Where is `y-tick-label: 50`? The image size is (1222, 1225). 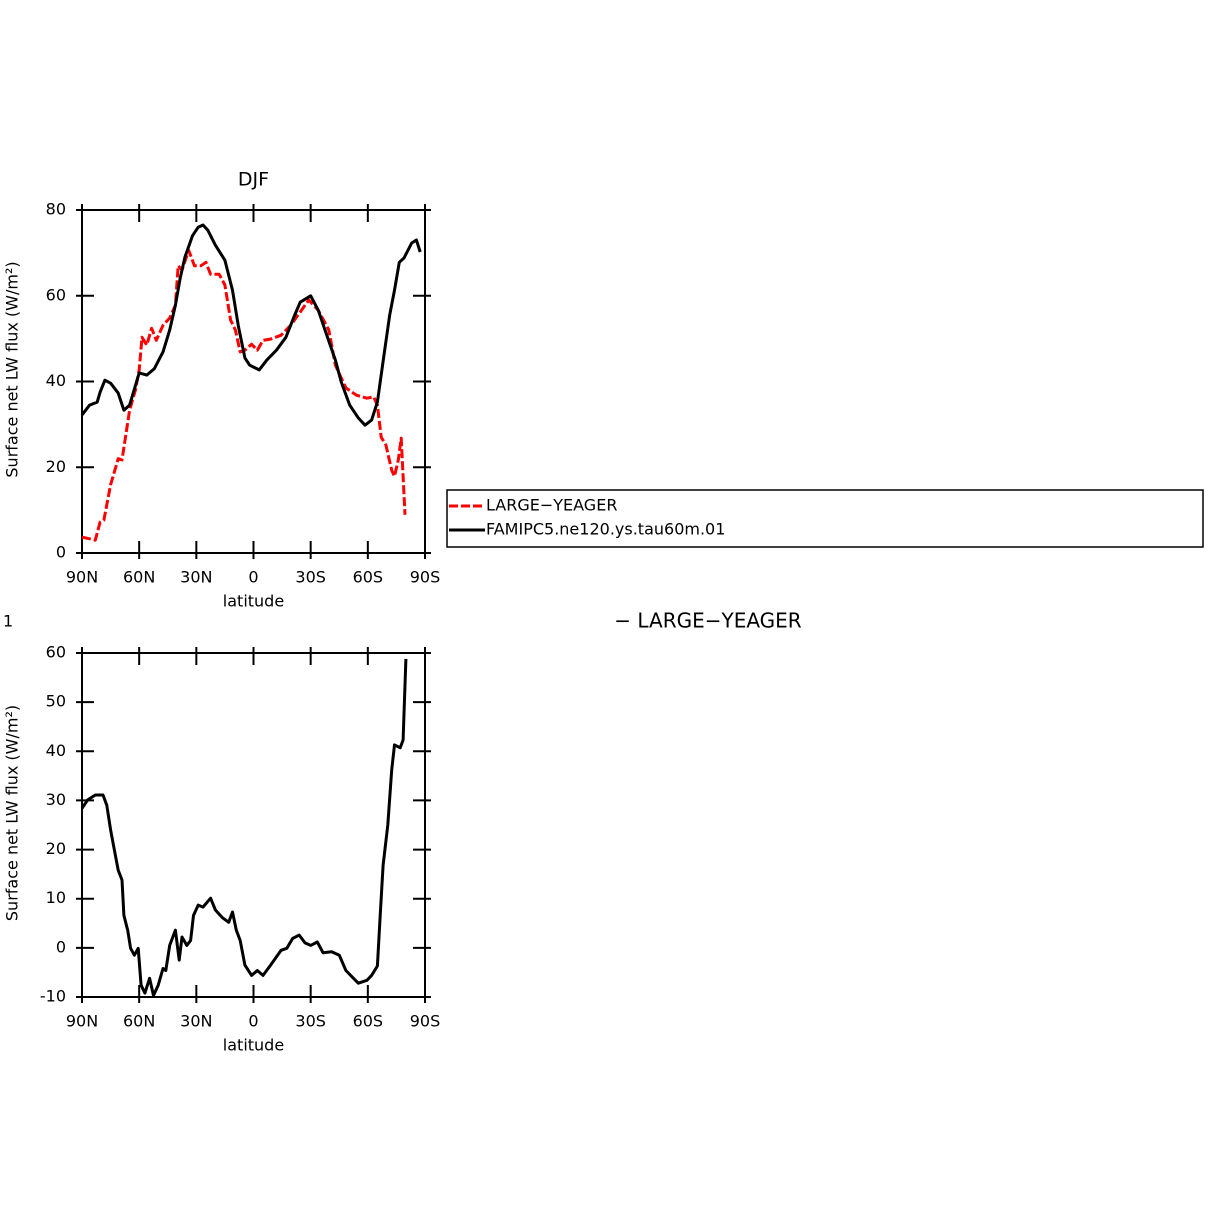
y-tick-label: 50 is located at coordinates (56, 701).